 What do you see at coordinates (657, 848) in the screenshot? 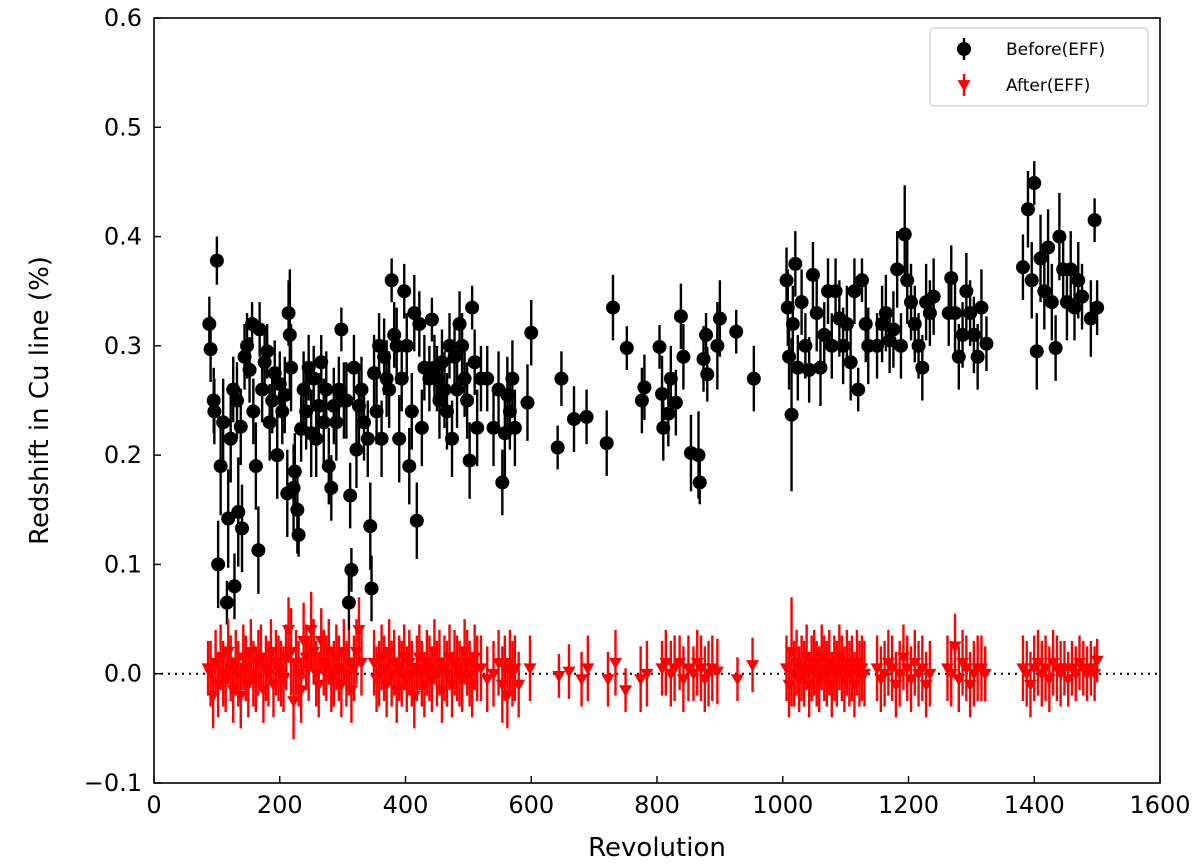
I see `x-axis-title: Revolution` at bounding box center [657, 848].